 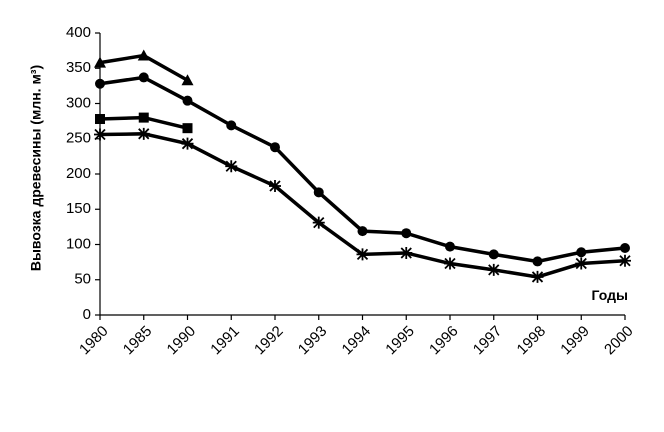 I want to click on y-tick-label: 350, so click(x=78, y=67).